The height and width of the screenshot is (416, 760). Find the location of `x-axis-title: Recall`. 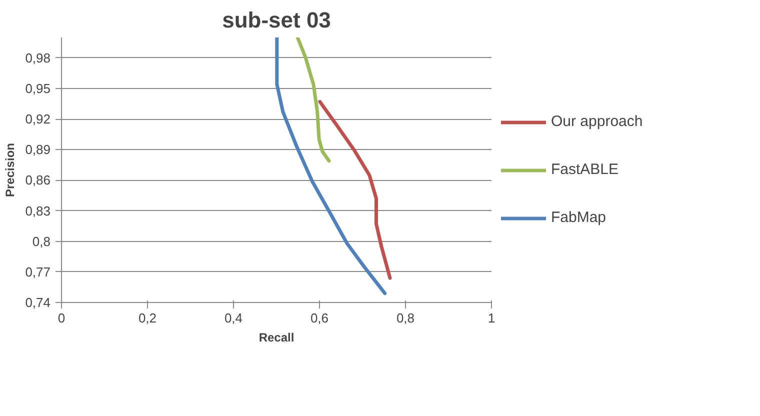

x-axis-title: Recall is located at coordinates (276, 337).